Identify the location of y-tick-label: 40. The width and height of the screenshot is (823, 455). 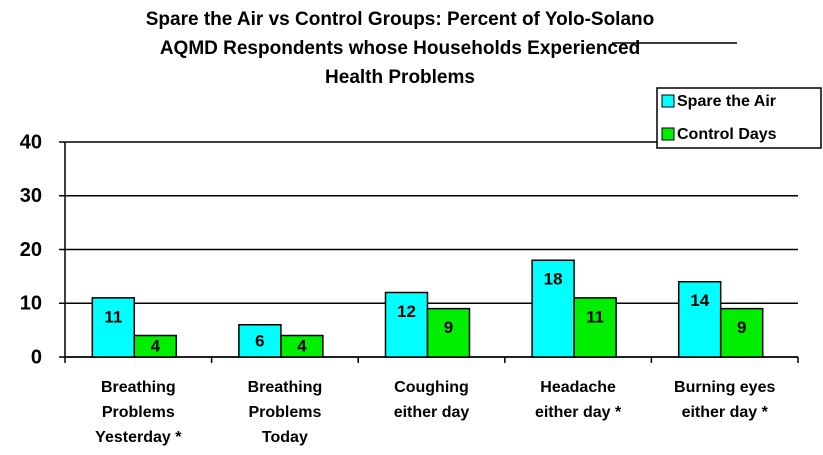
(31, 142).